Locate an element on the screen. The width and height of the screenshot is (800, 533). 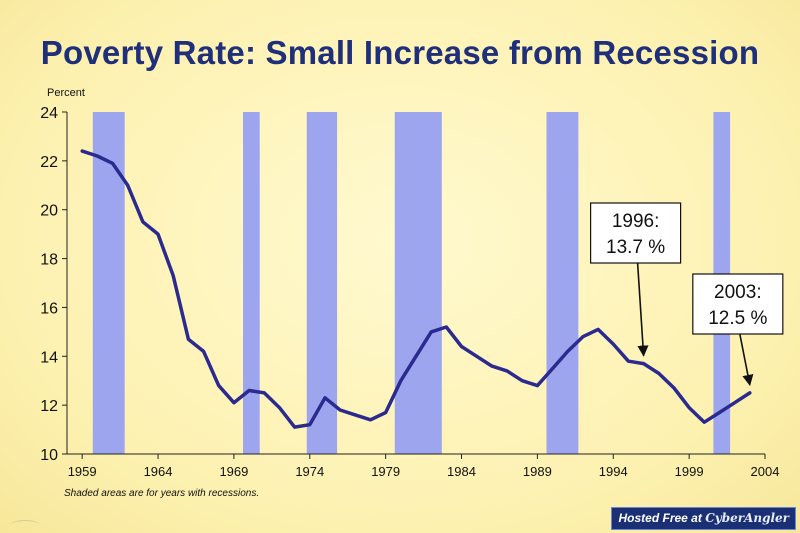
y-tick-label: 16 is located at coordinates (49, 308).